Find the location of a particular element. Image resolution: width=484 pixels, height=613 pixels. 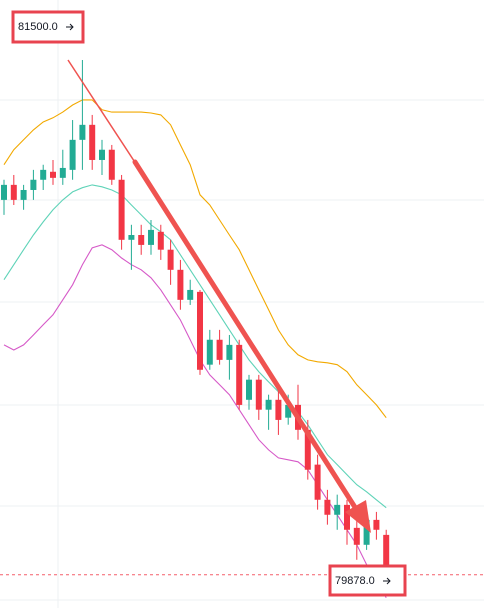

trend-line is located at coordinates (104, 115).